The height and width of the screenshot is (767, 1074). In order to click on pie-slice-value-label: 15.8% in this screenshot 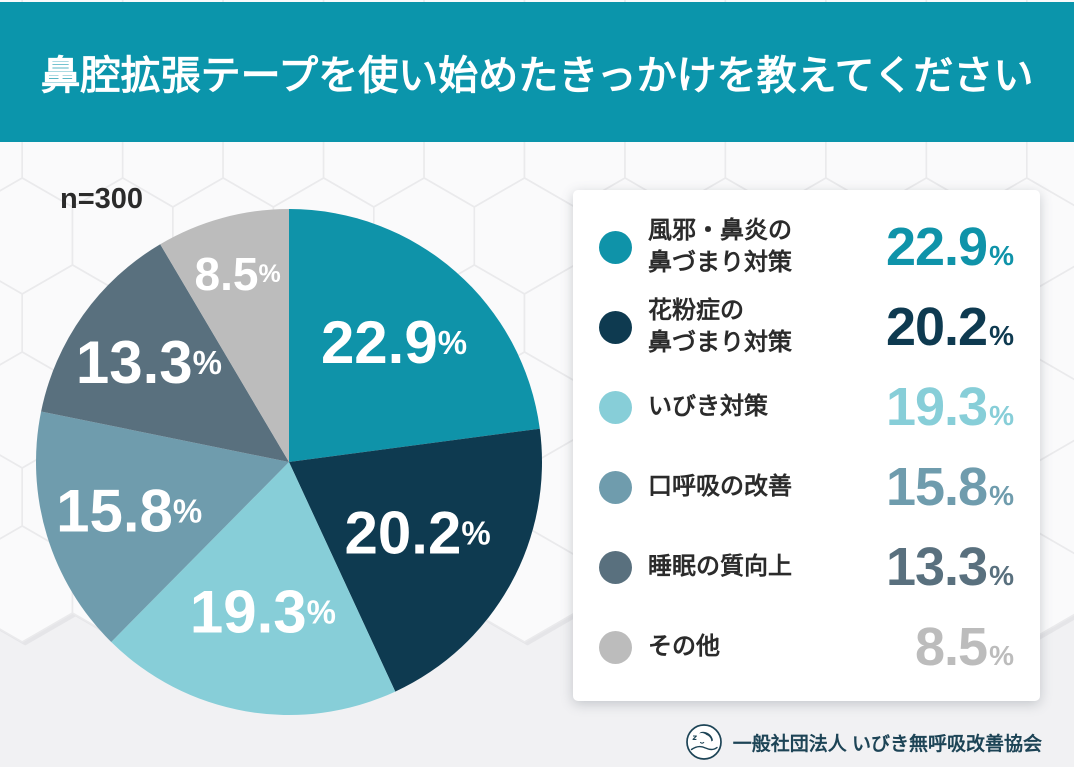, I will do `click(129, 510)`.